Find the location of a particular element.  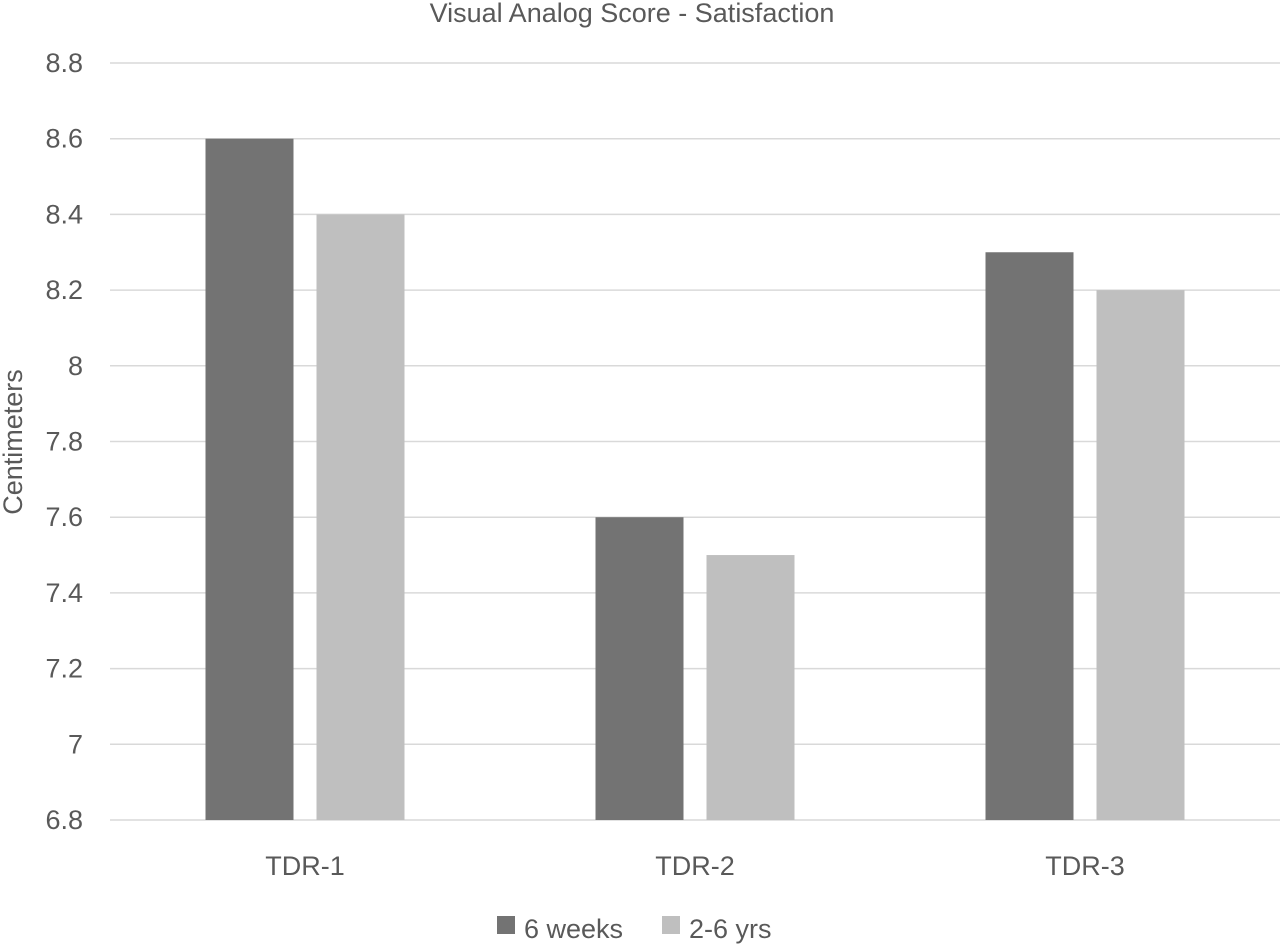

legend: 6 weeks 2-6 yrs is located at coordinates (634, 929).